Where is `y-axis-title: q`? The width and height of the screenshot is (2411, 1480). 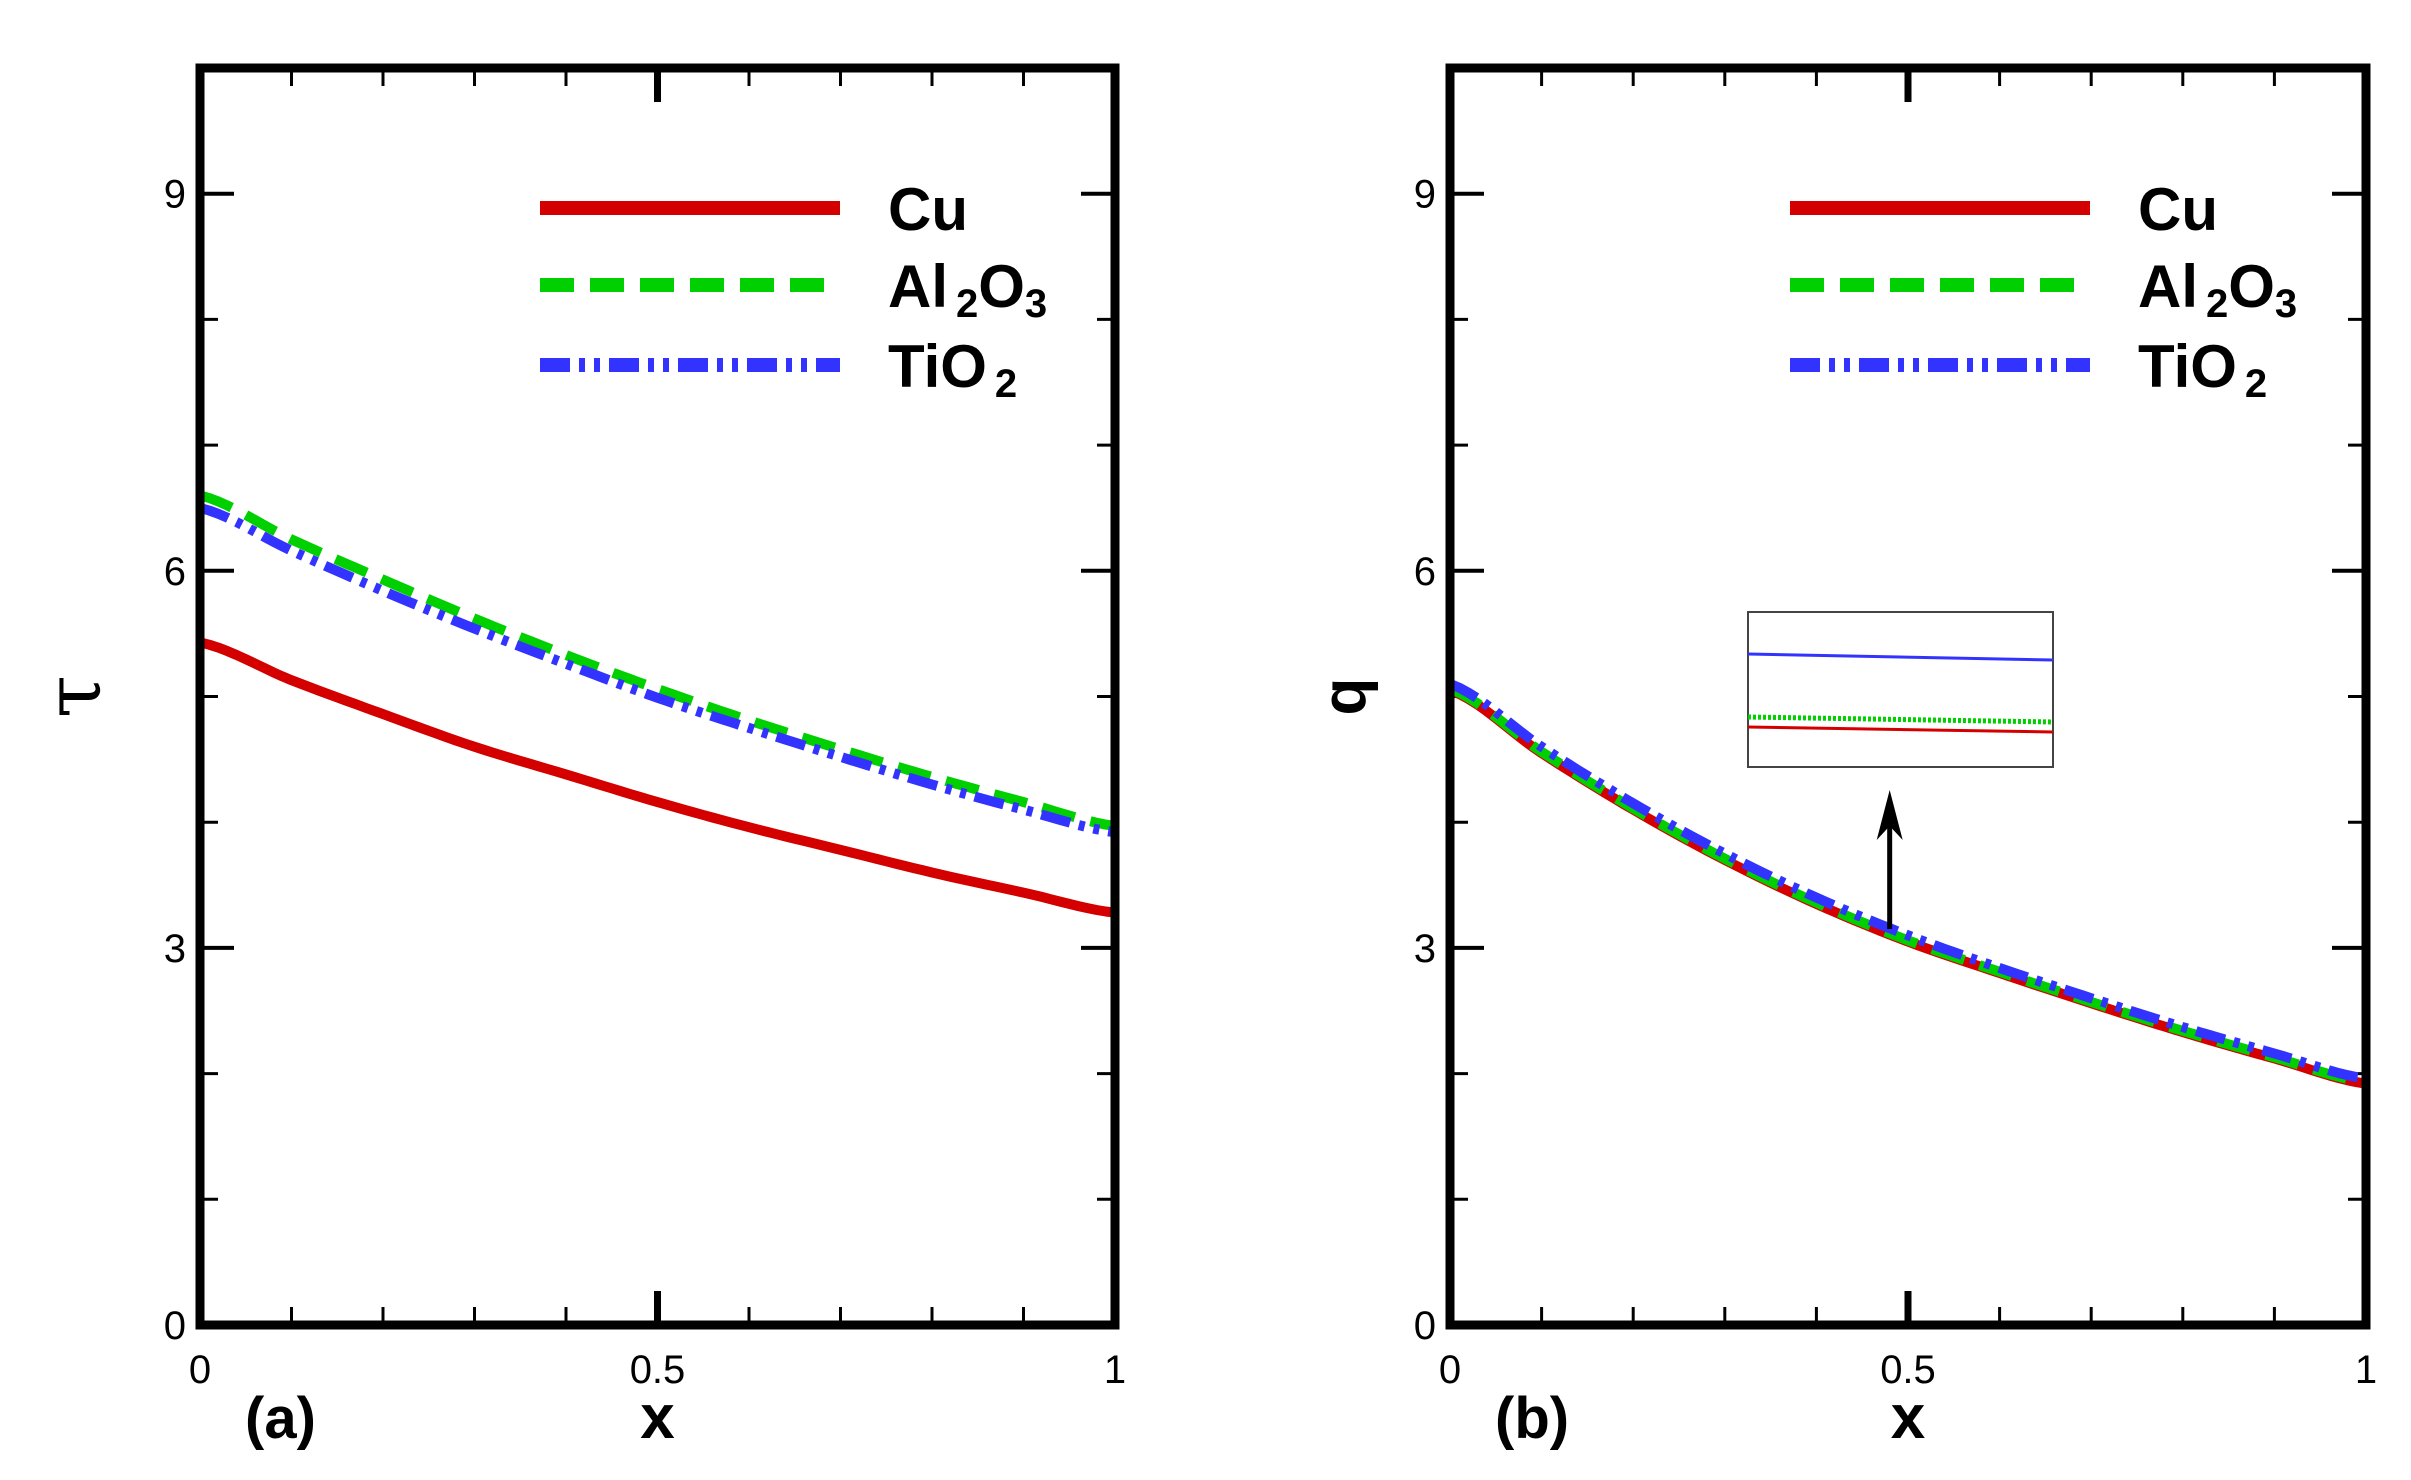 y-axis-title: q is located at coordinates (1344, 697).